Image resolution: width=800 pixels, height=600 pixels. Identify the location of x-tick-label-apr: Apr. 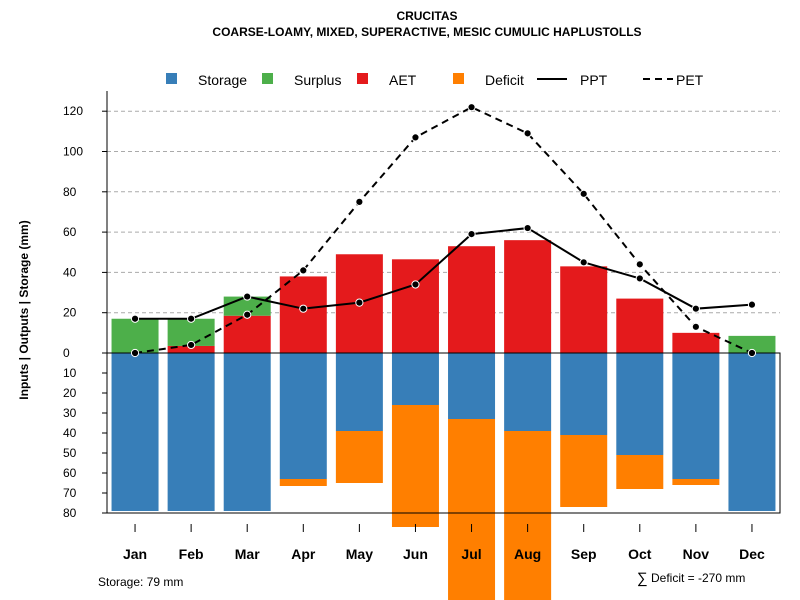
(303, 554).